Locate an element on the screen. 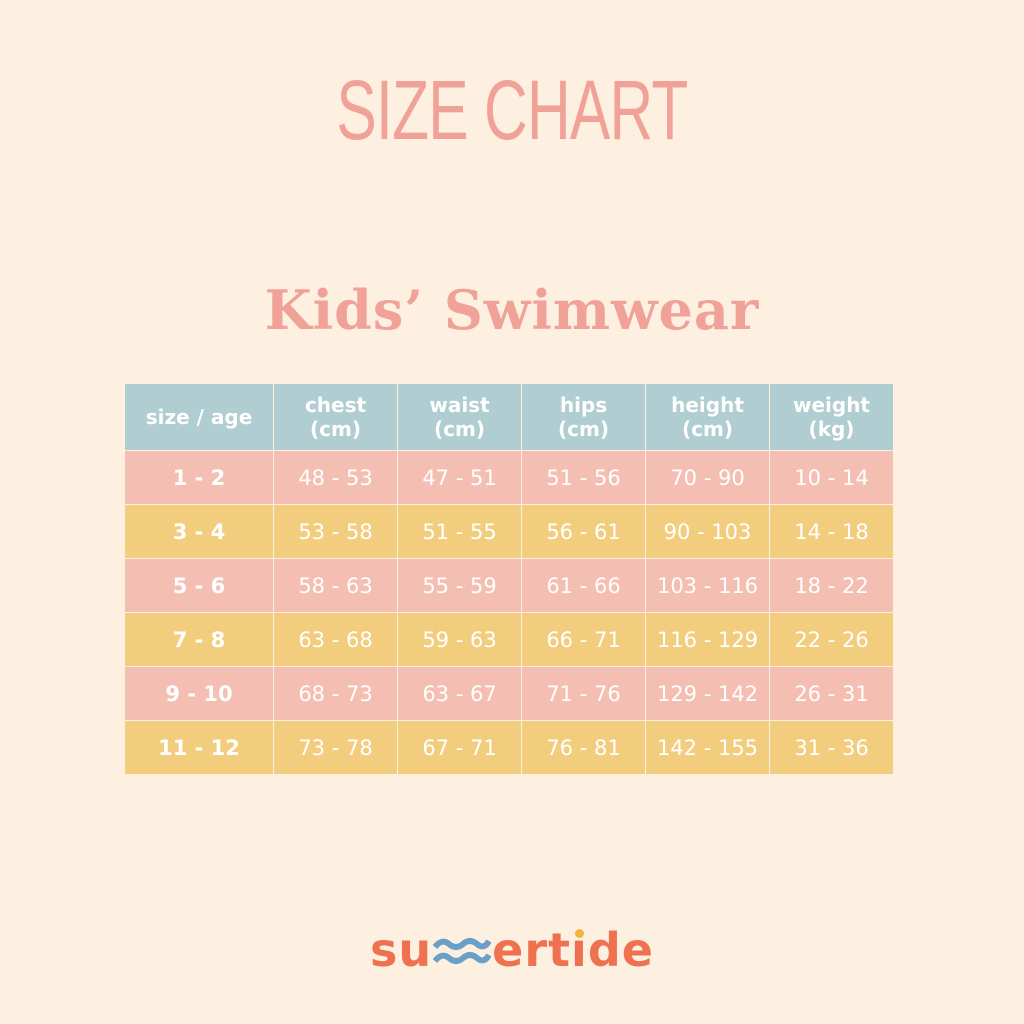 The image size is (1024, 1024). height-cell: 142 - 155 is located at coordinates (707, 747).